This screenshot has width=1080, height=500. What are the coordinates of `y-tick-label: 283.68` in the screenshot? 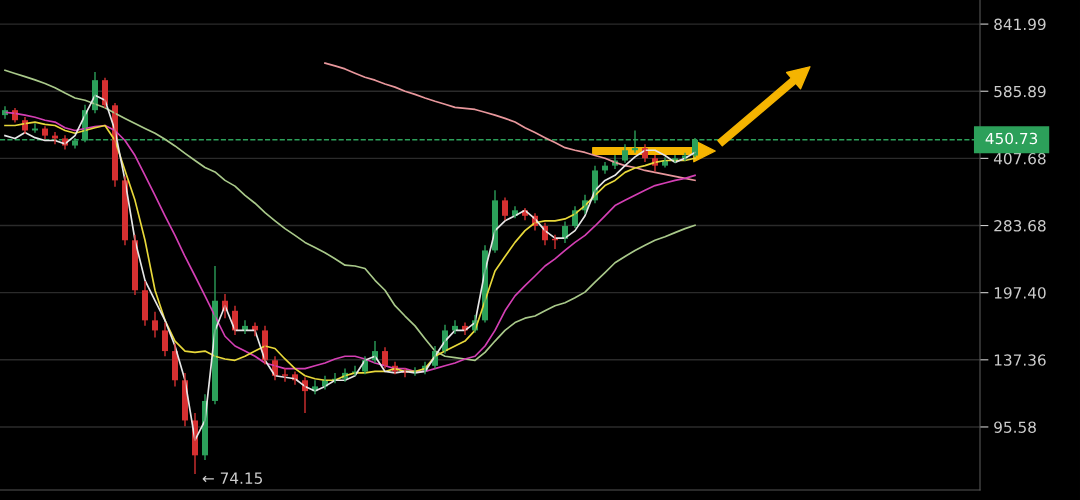 It's located at (1020, 226).